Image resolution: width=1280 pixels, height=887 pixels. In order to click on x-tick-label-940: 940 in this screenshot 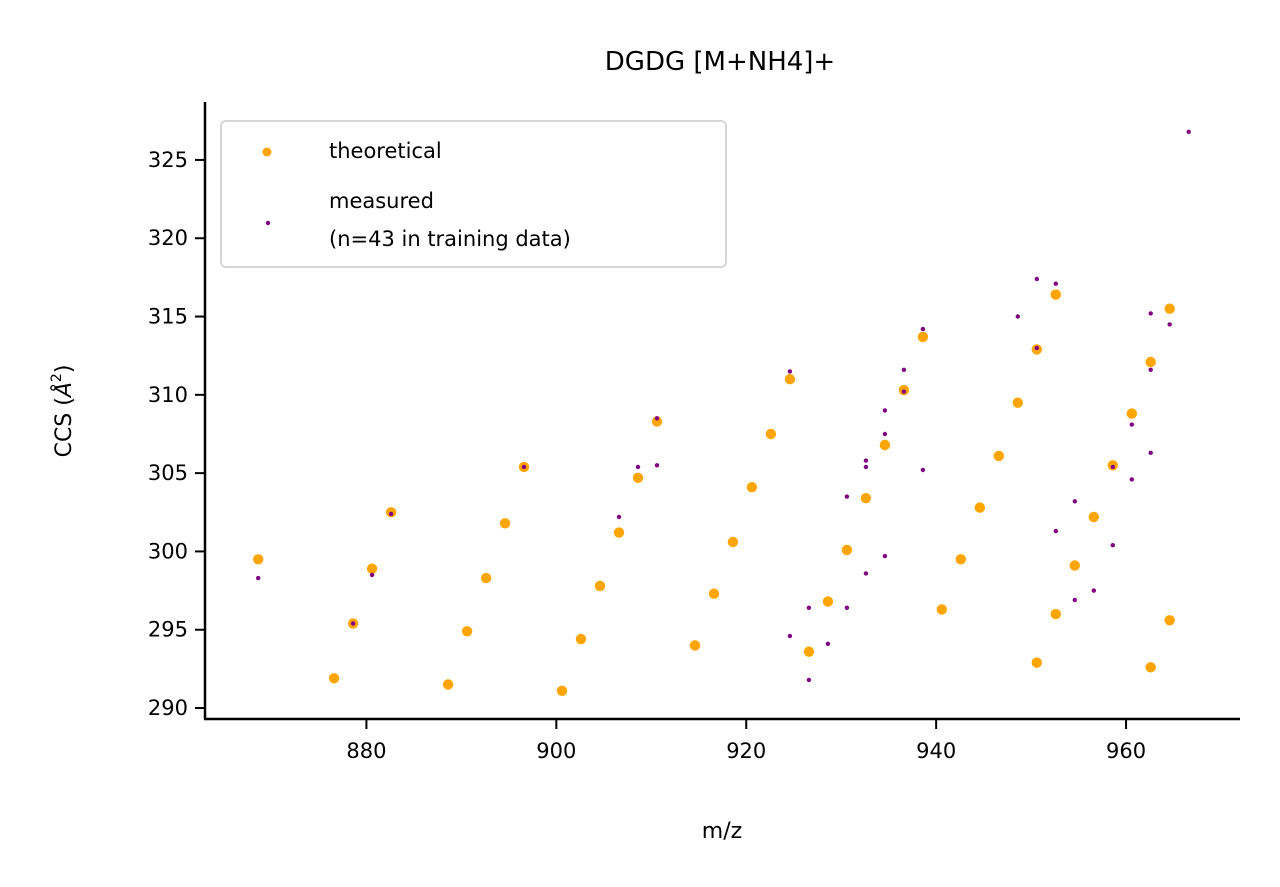, I will do `click(936, 751)`.